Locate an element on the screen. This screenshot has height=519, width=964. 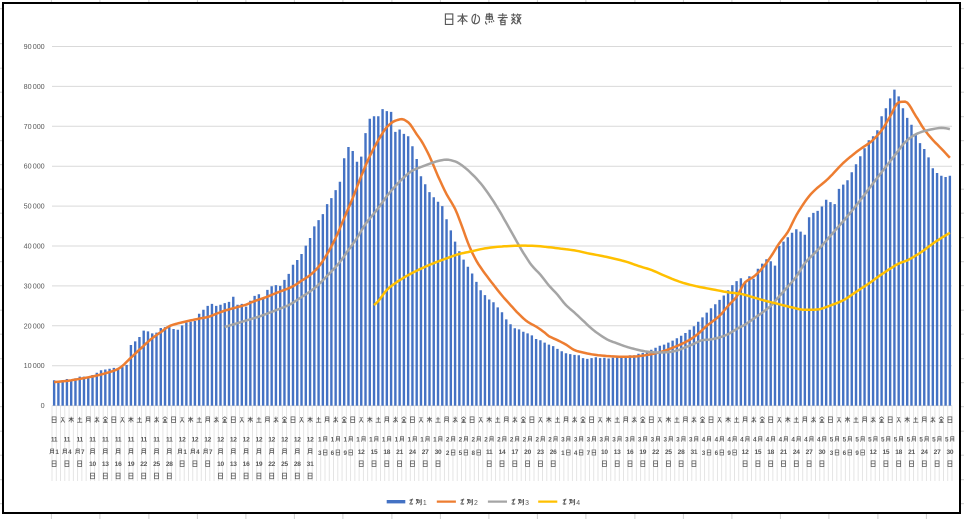
svg-text: 40 000 is located at coordinates (34, 246).